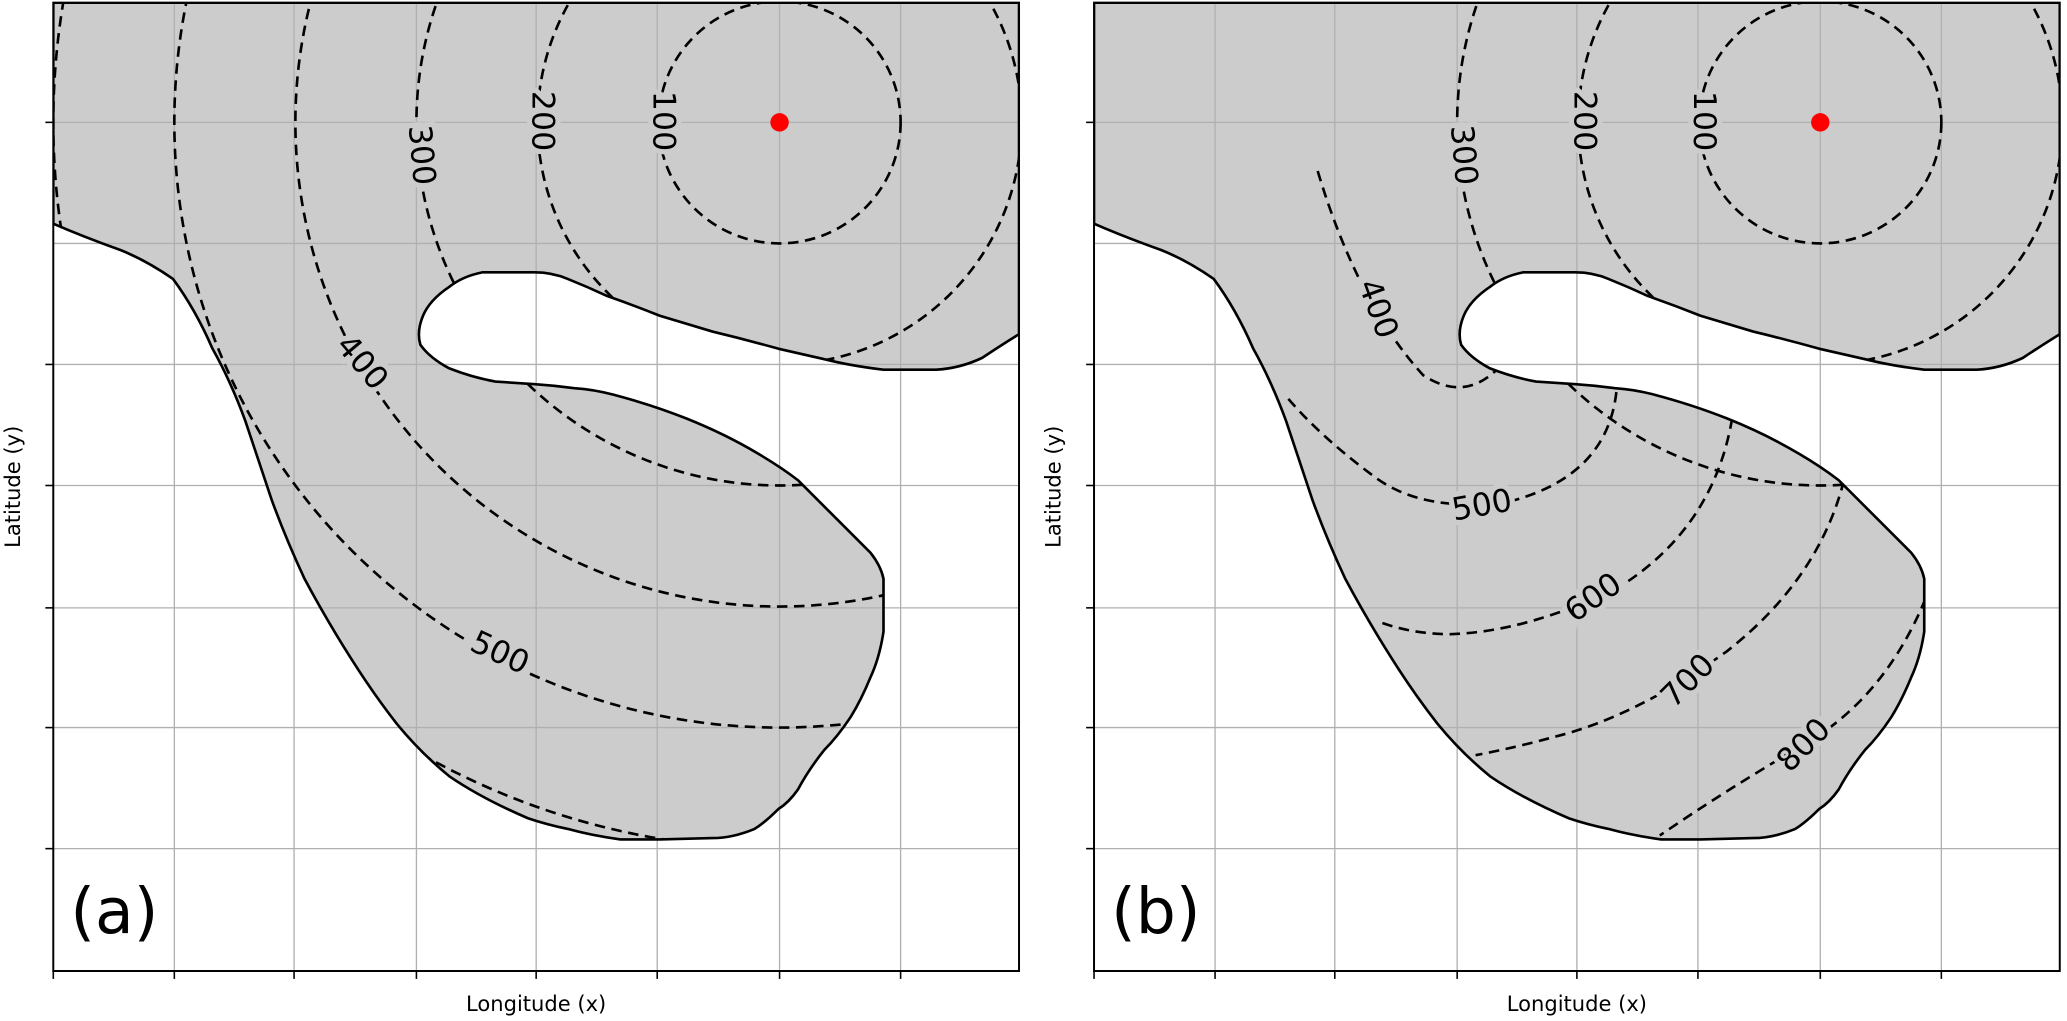 This screenshot has width=2067, height=1021. Describe the element at coordinates (114, 911) in the screenshot. I see `panel-label: (a)` at that location.